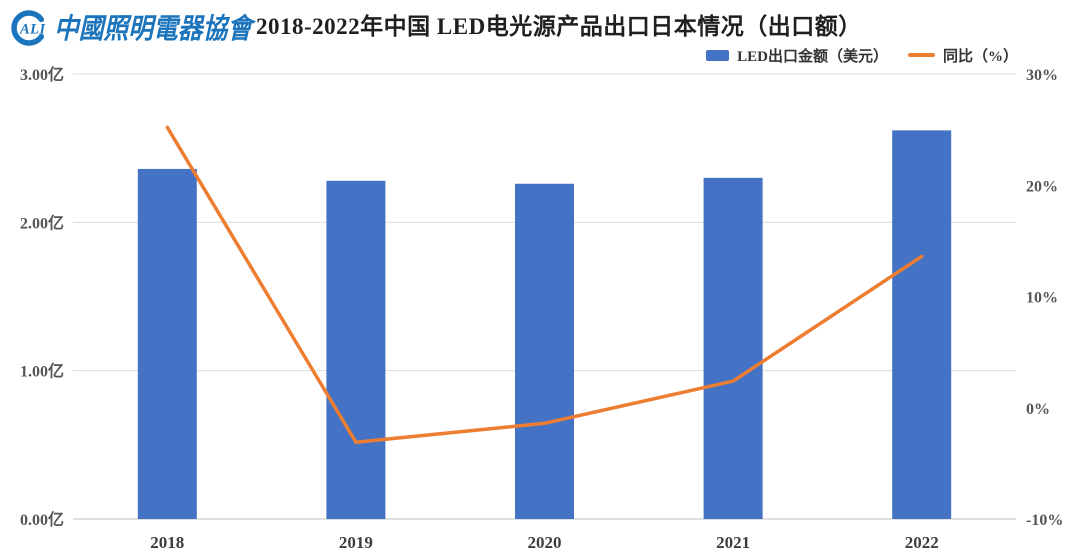 This screenshot has height=559, width=1080. I want to click on cali-logo-mark: ALI, so click(29, 28).